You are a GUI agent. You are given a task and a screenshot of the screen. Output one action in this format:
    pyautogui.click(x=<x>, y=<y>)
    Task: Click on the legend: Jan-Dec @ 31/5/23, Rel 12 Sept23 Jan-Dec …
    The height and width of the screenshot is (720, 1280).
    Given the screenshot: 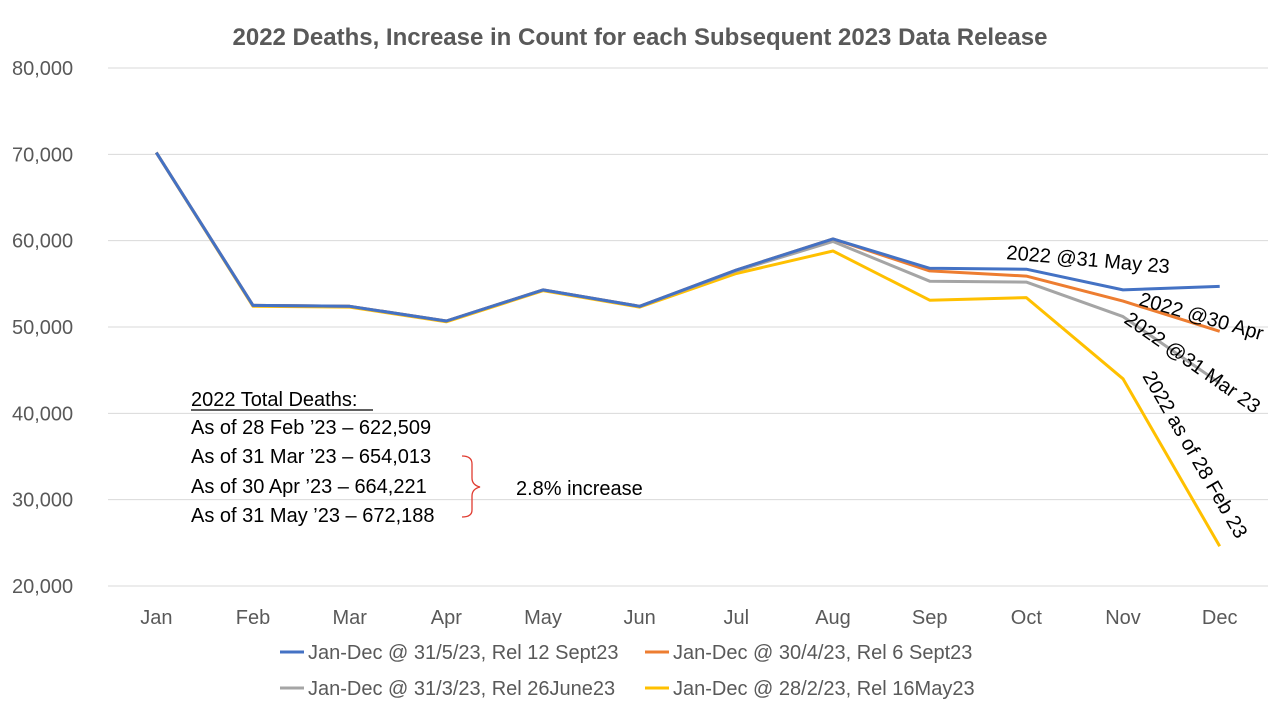 What is the action you would take?
    pyautogui.click(x=627, y=671)
    